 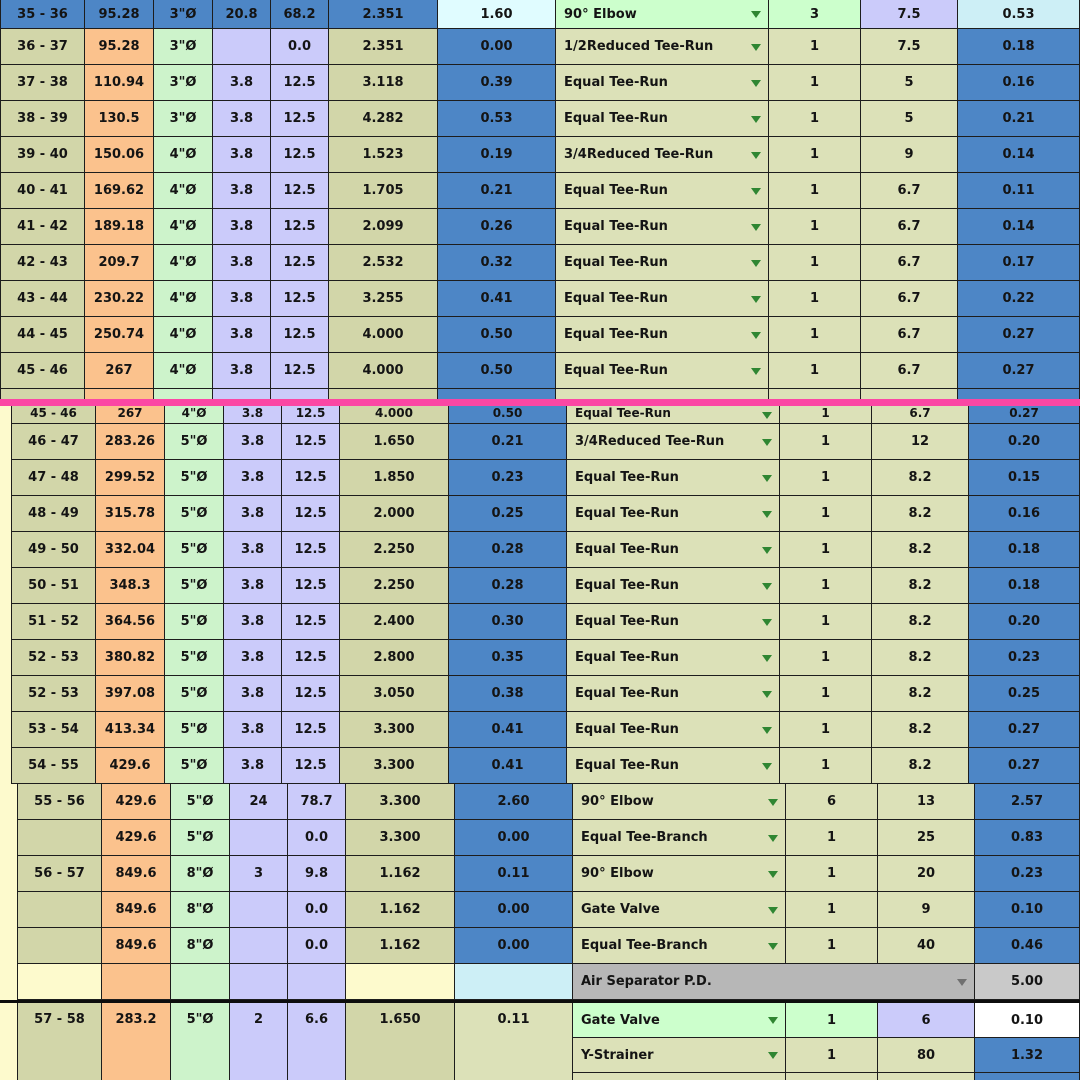 What do you see at coordinates (514, 801) in the screenshot?
I see `num7-cell: 2.60` at bounding box center [514, 801].